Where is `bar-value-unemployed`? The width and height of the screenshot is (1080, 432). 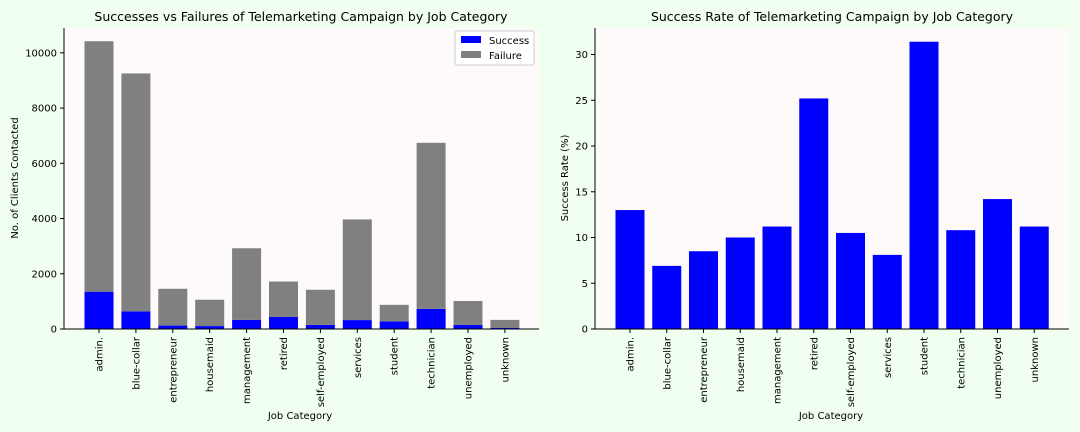
bar-value-unemployed is located at coordinates (997, 264).